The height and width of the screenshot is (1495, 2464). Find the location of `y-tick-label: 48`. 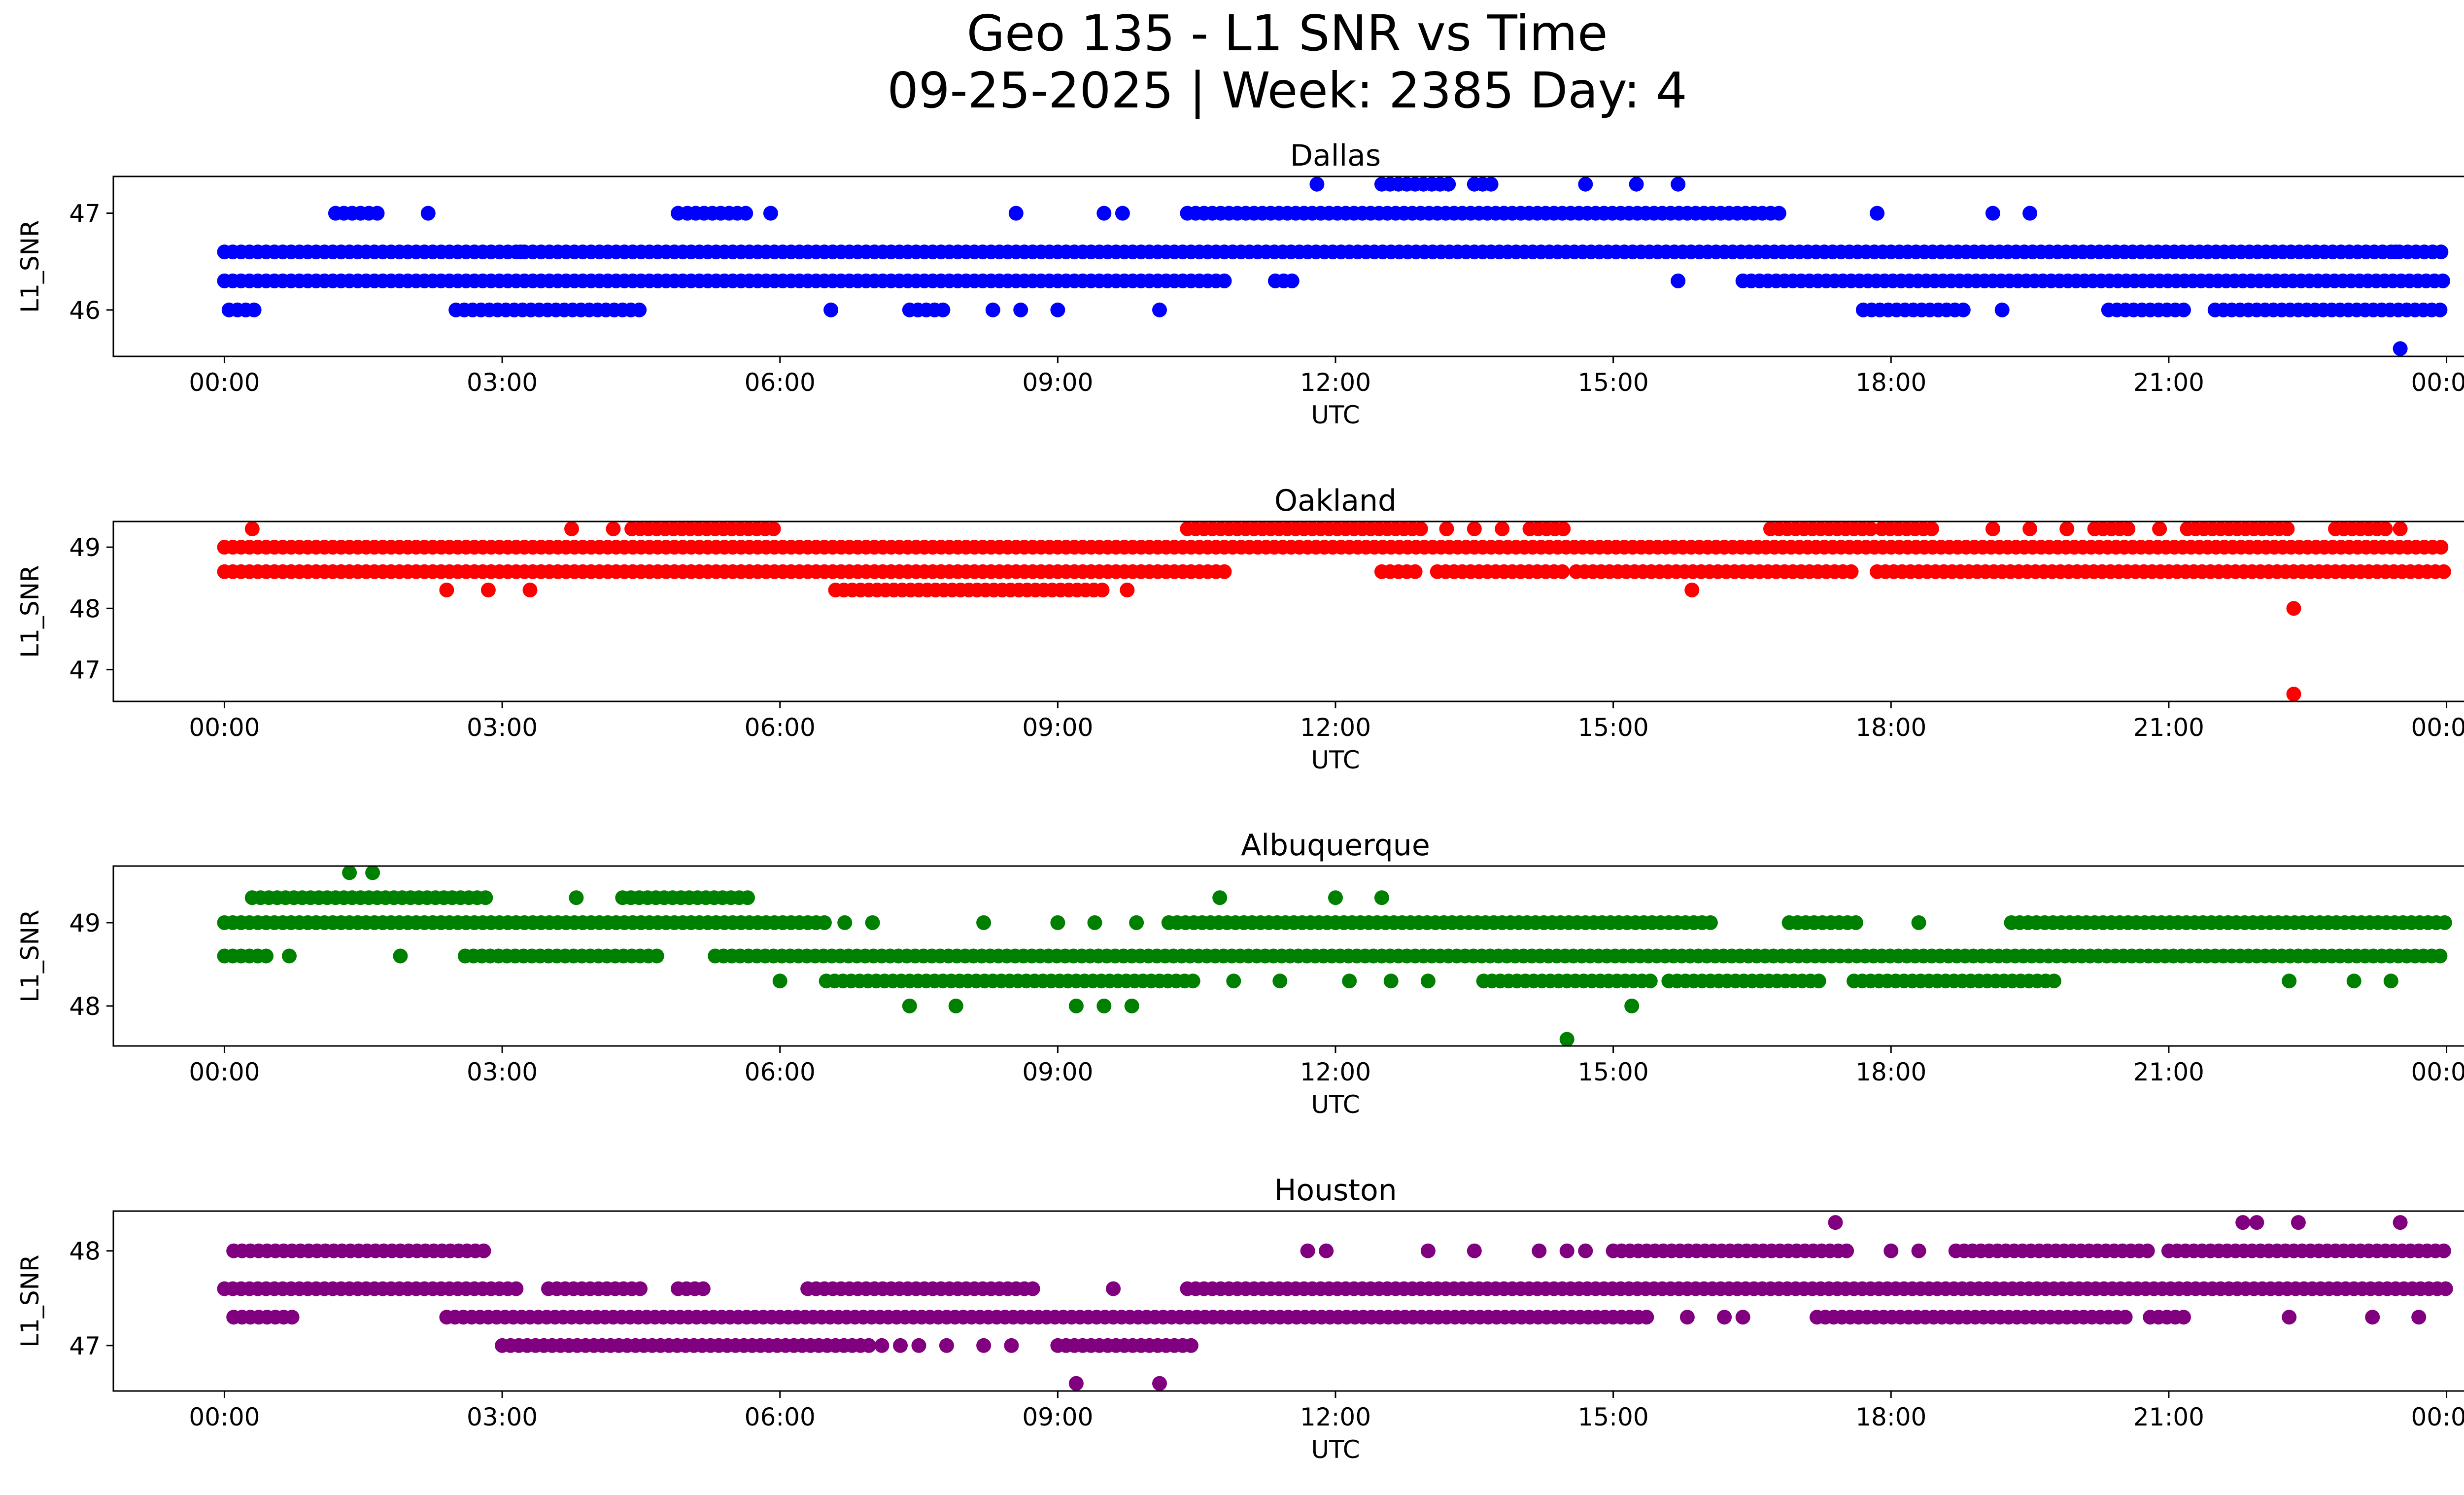

y-tick-label: 48 is located at coordinates (85, 1251).